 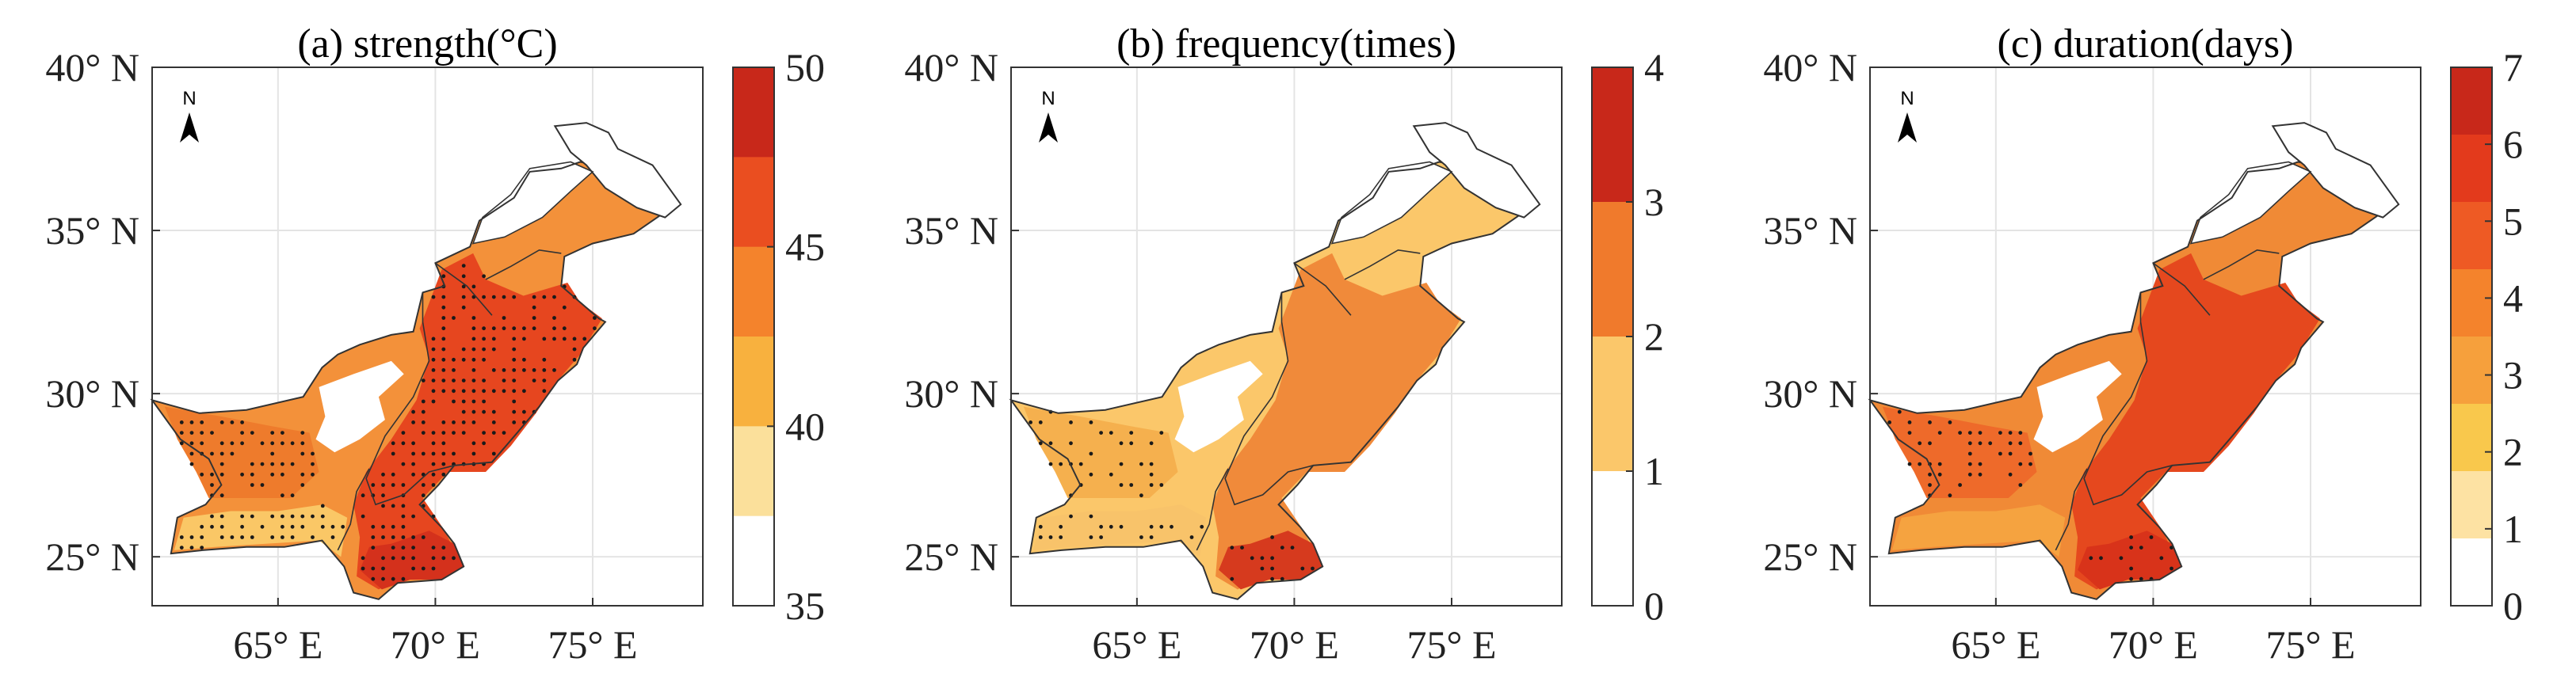 I want to click on colorbar-tick-label: 6, so click(x=2513, y=144).